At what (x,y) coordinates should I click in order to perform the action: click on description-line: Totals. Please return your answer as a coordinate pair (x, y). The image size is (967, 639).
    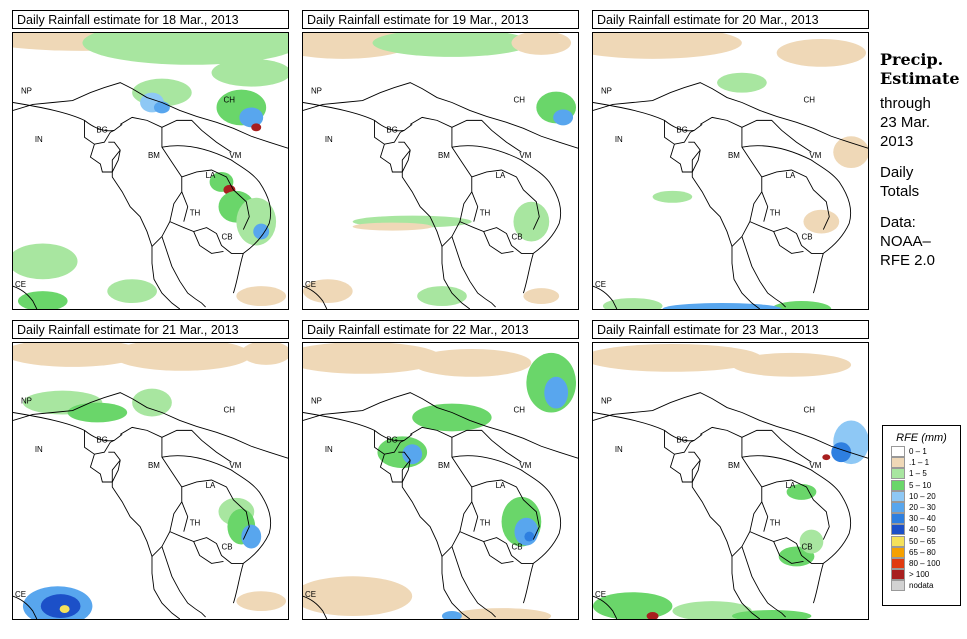
    Looking at the image, I should click on (900, 191).